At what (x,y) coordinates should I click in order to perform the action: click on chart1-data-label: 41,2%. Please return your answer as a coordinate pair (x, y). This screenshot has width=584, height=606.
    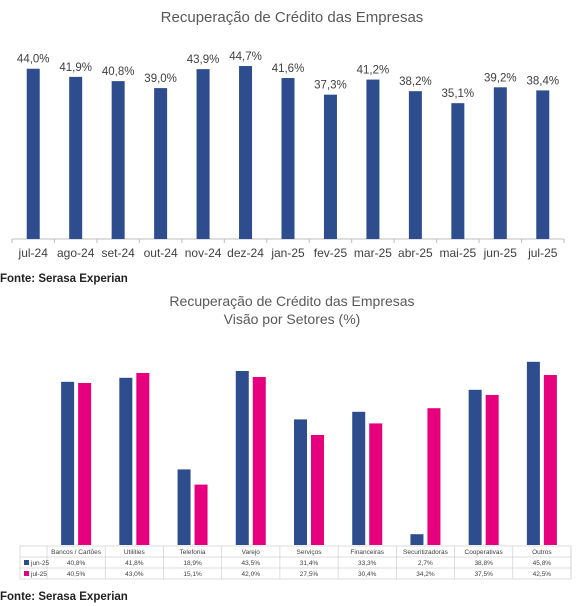
    Looking at the image, I should click on (373, 71).